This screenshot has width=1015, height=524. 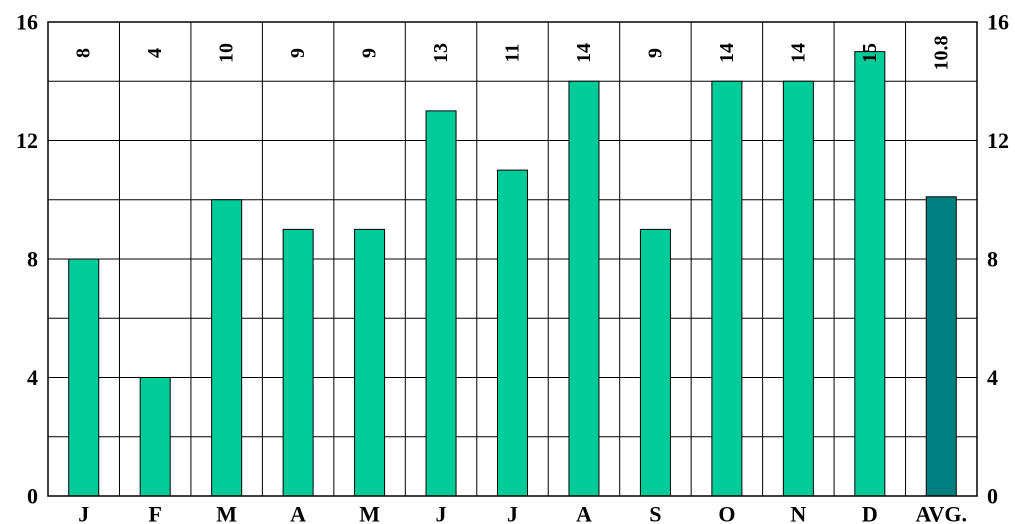 What do you see at coordinates (998, 140) in the screenshot?
I see `y-tick-label-right: 12` at bounding box center [998, 140].